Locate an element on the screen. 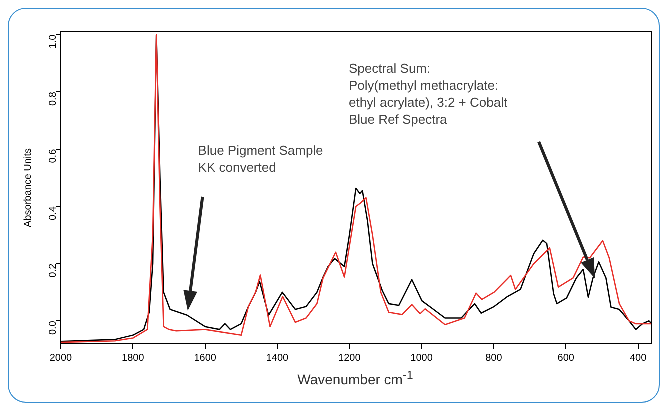 The image size is (670, 413). y-tick-label: 0.4 is located at coordinates (53, 213).